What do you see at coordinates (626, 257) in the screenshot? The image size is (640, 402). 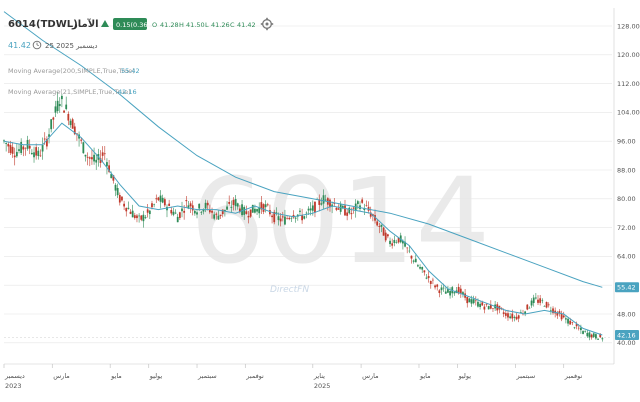 I see `y-tick-label: 64.00` at bounding box center [626, 257].